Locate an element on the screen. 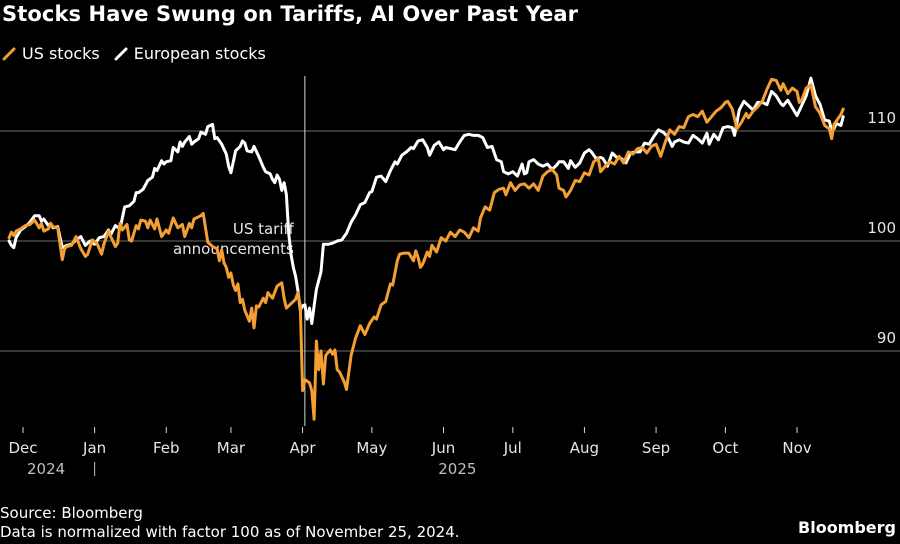 The image size is (900, 544). x-tick-label-jun: Jun is located at coordinates (443, 448).